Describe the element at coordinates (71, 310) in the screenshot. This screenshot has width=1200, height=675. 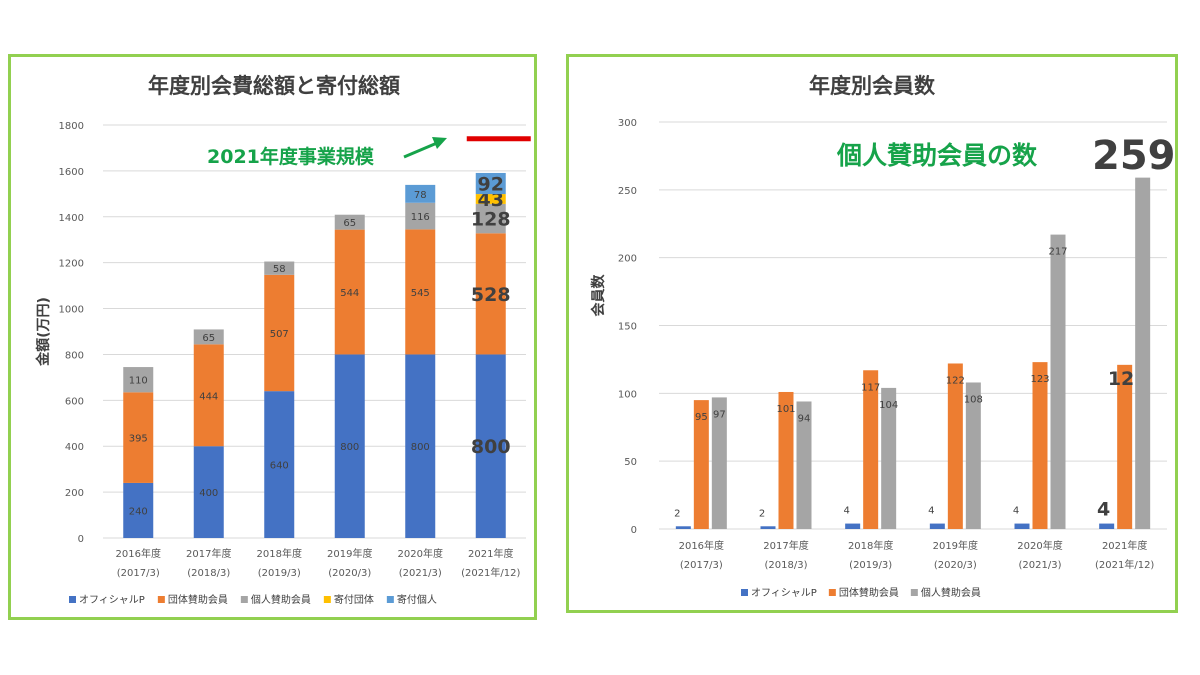
I see `y-tick-label: 1000` at that location.